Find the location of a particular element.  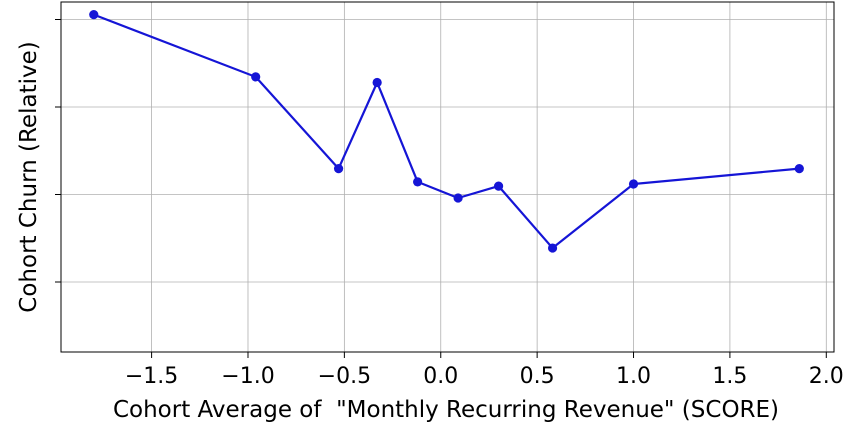

x-tick-label: 1.5 is located at coordinates (729, 376).